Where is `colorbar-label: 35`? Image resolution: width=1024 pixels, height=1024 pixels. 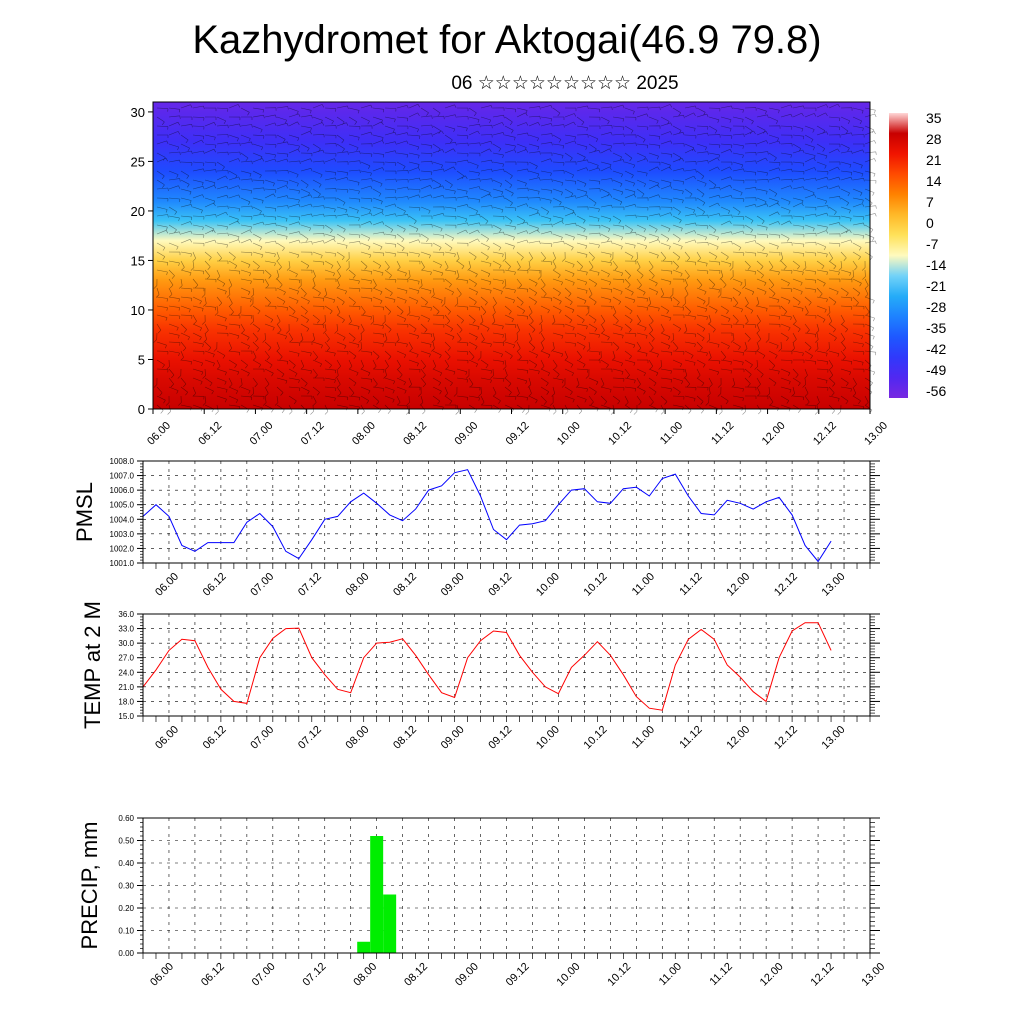 colorbar-label: 35 is located at coordinates (934, 118).